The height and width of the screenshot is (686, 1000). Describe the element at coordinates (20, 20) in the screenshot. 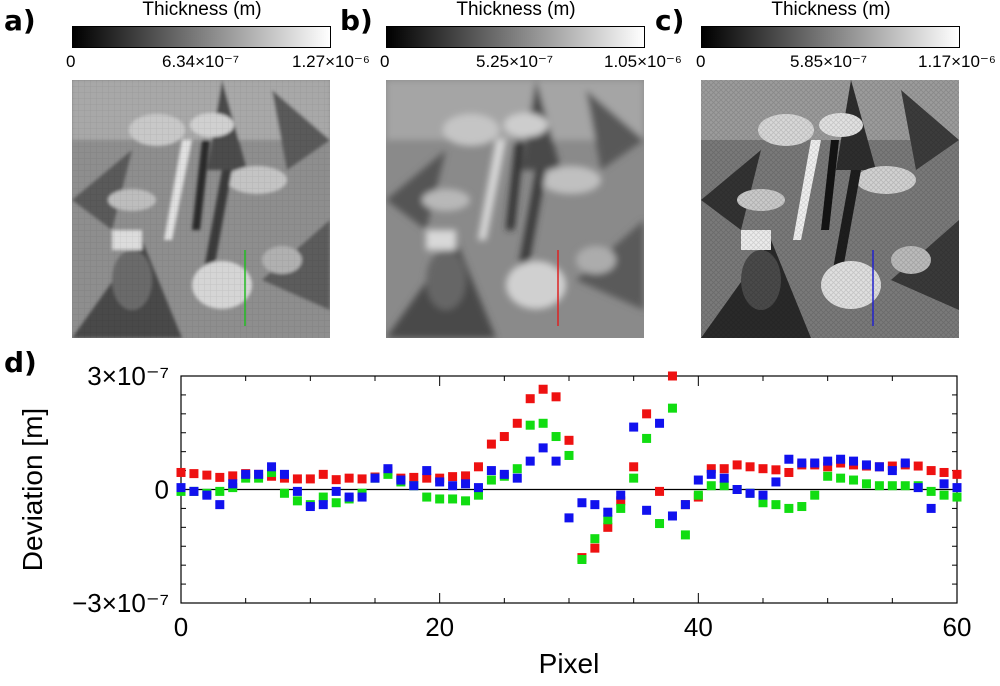

I see `panel-letter-a: a)` at that location.